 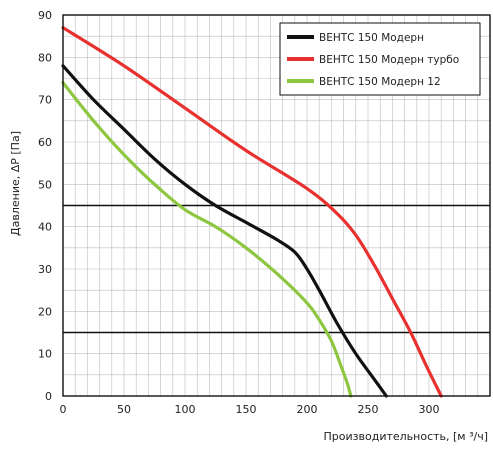 I want to click on y-tick-label: 40, so click(x=45, y=227).